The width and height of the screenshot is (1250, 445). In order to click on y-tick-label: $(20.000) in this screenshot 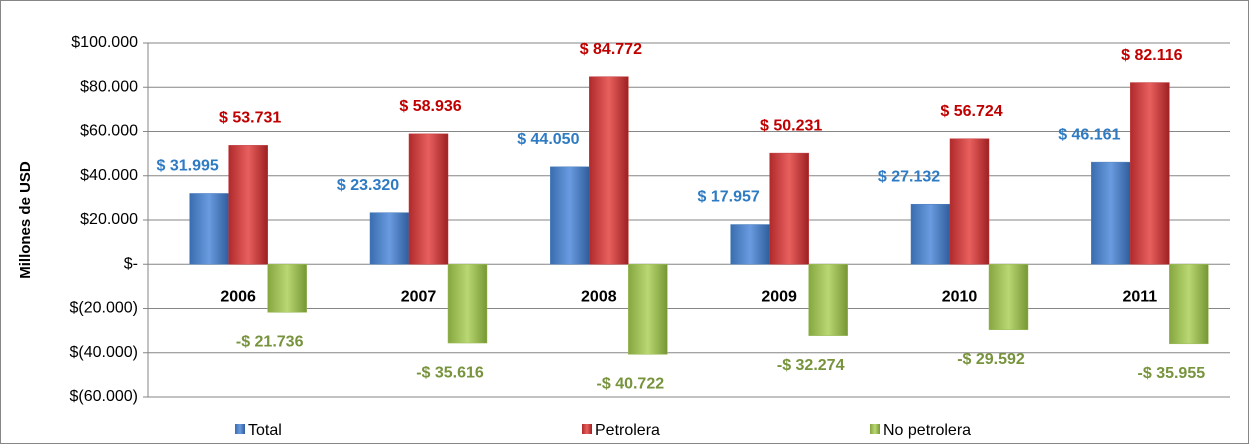, I will do `click(104, 308)`.